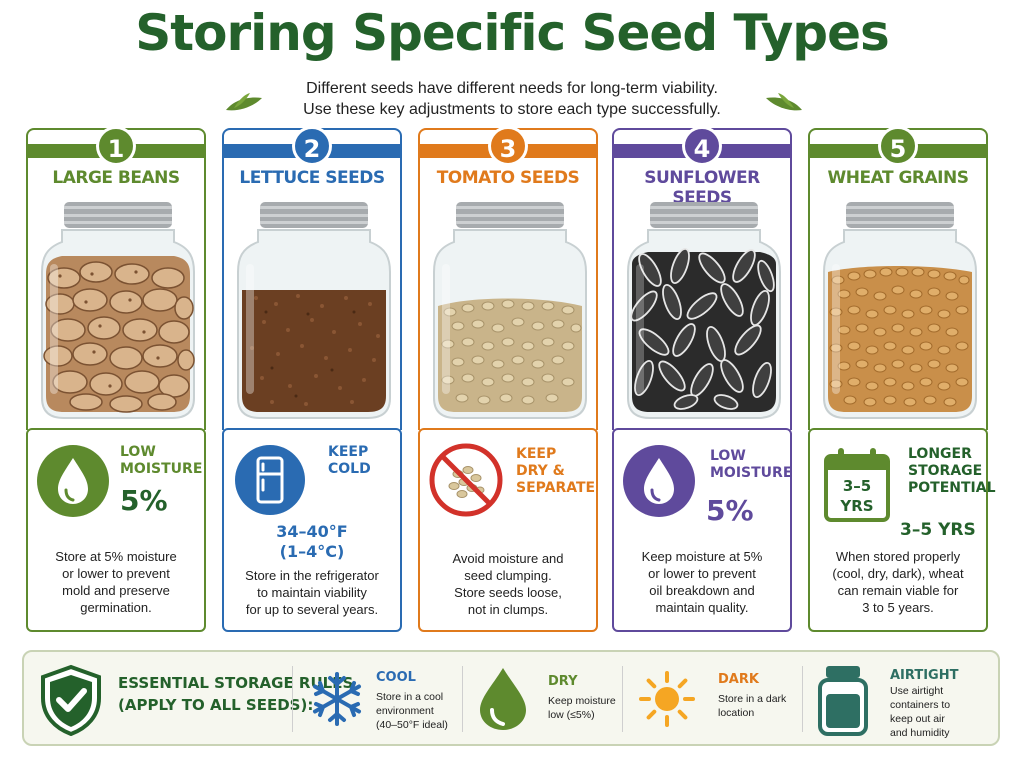 Image resolution: width=1024 pixels, height=768 pixels. Describe the element at coordinates (898, 573) in the screenshot. I see `desc-line: (cool, dry, dark), wheat` at that location.